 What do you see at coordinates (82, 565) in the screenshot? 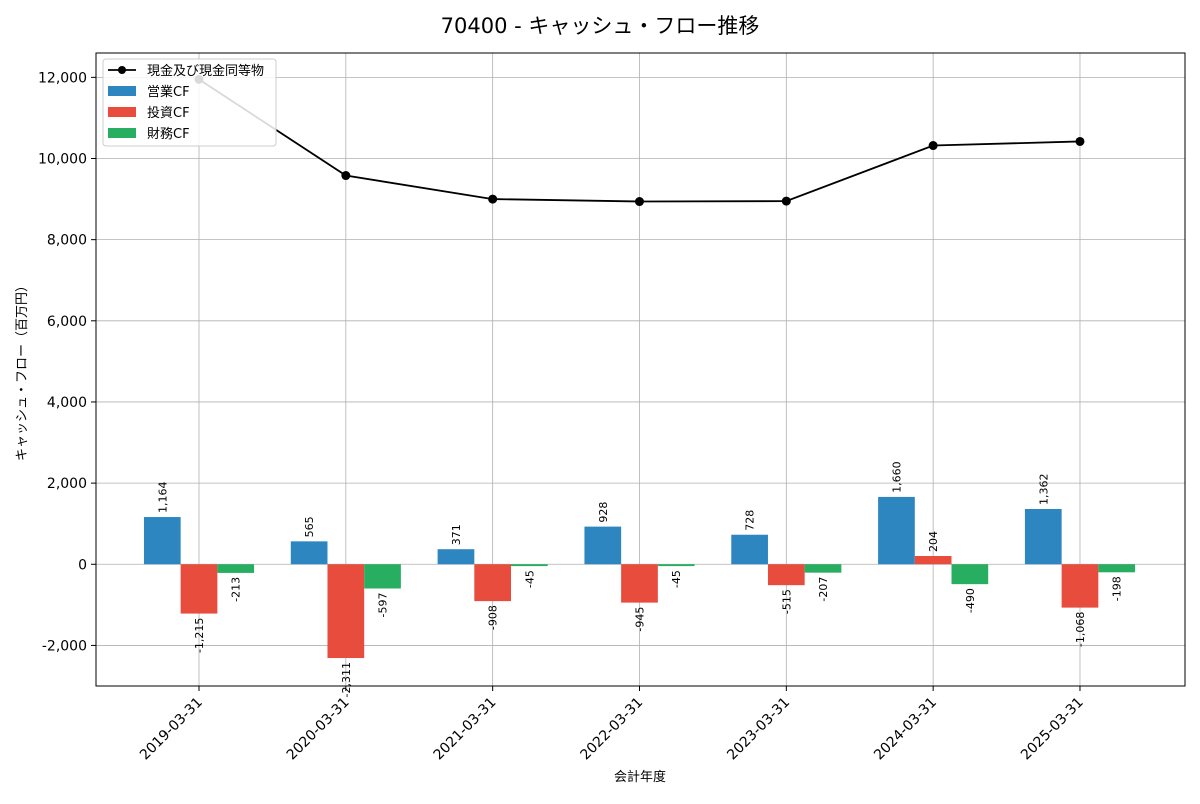
I see `y-tick-label: 0` at bounding box center [82, 565].